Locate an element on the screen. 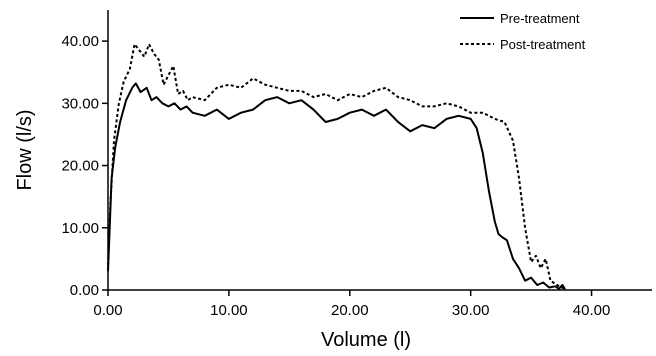 The height and width of the screenshot is (356, 656). legend-label: Post-treatment is located at coordinates (543, 44).